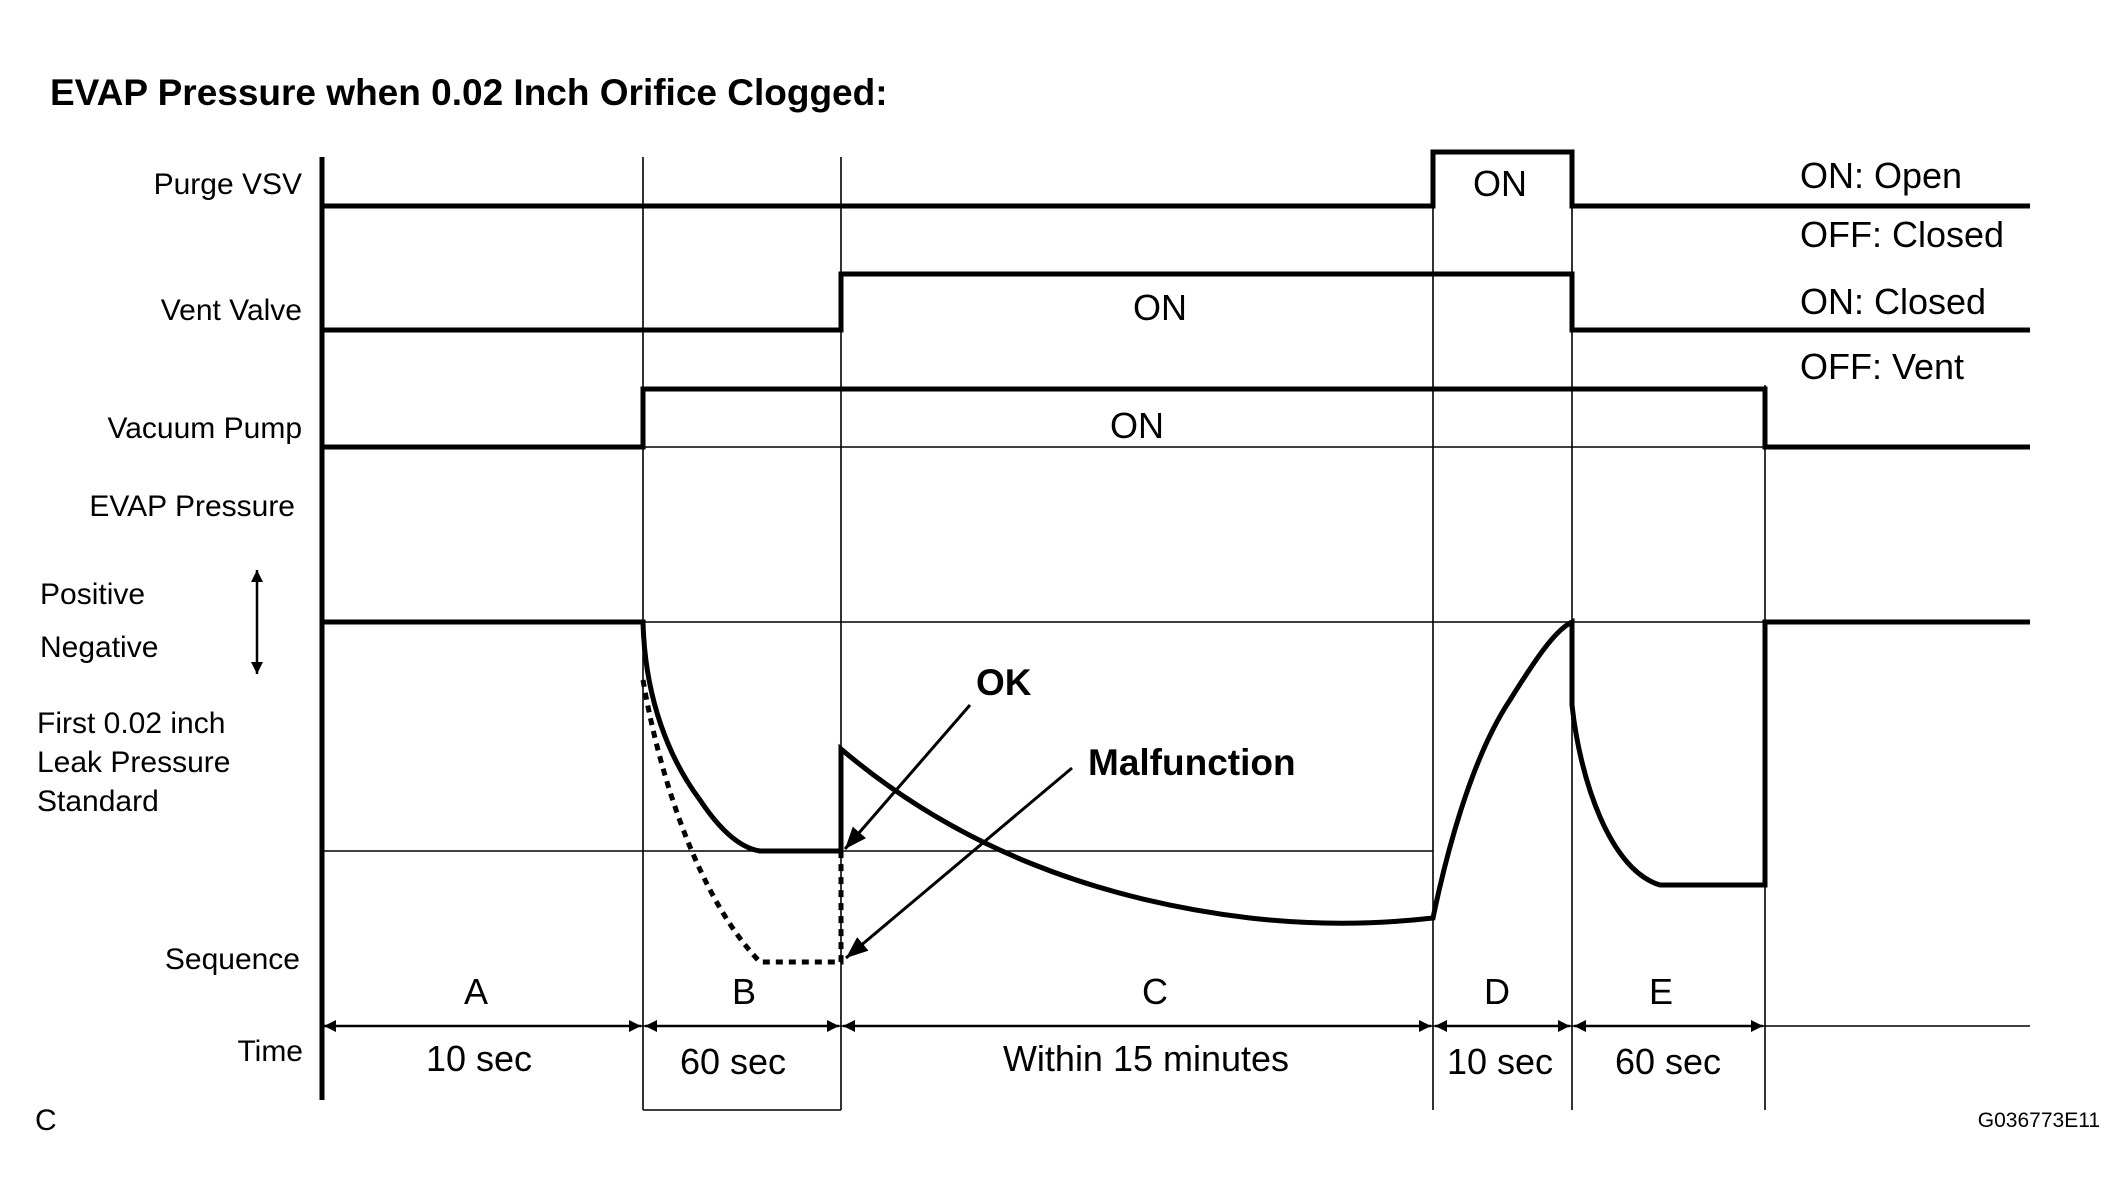 Image resolution: width=2124 pixels, height=1197 pixels. I want to click on malfunction-curve, so click(742, 822).